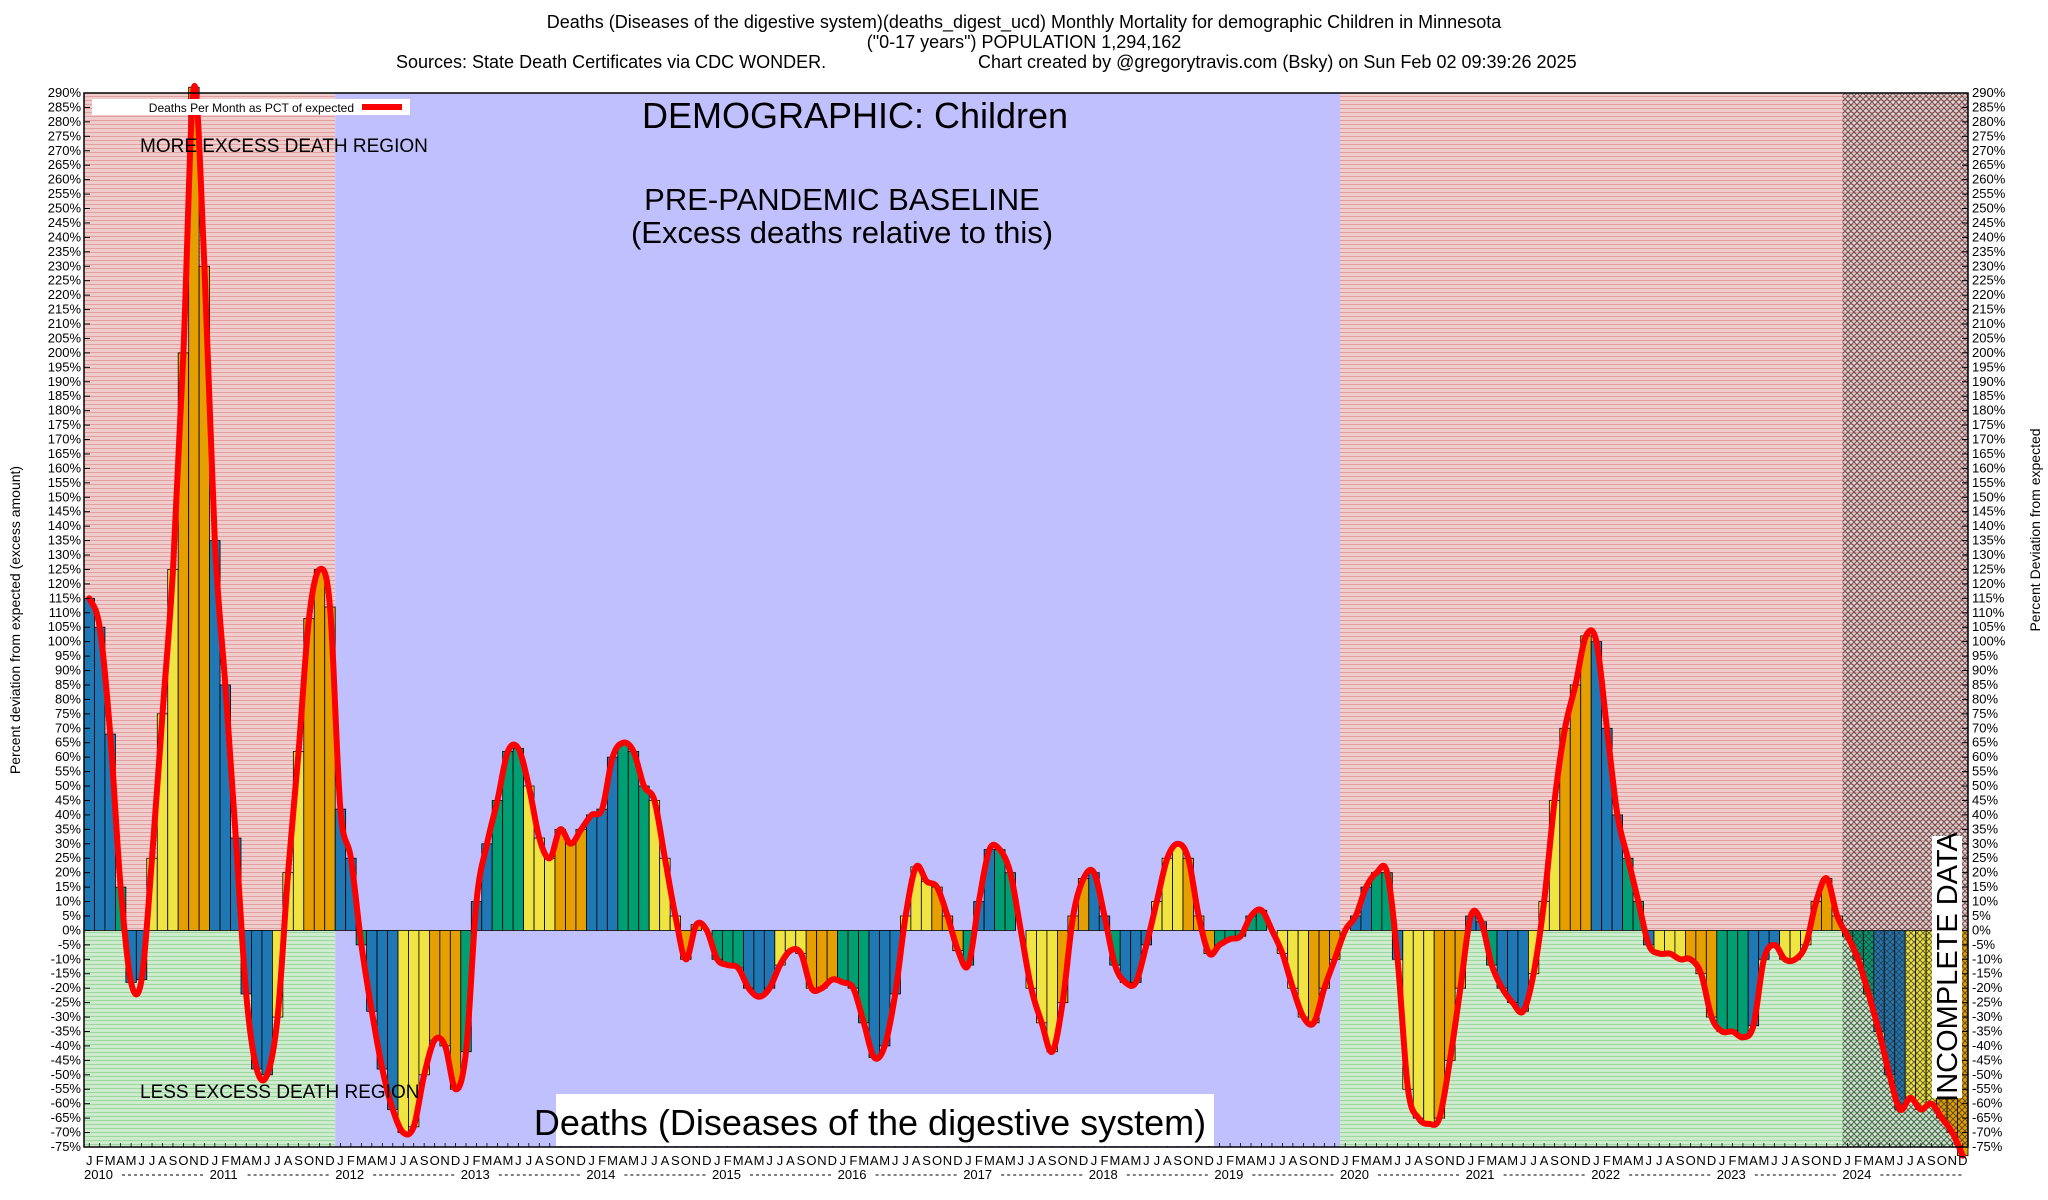  I want to click on y-tick-label: 80%, so click(68, 698).